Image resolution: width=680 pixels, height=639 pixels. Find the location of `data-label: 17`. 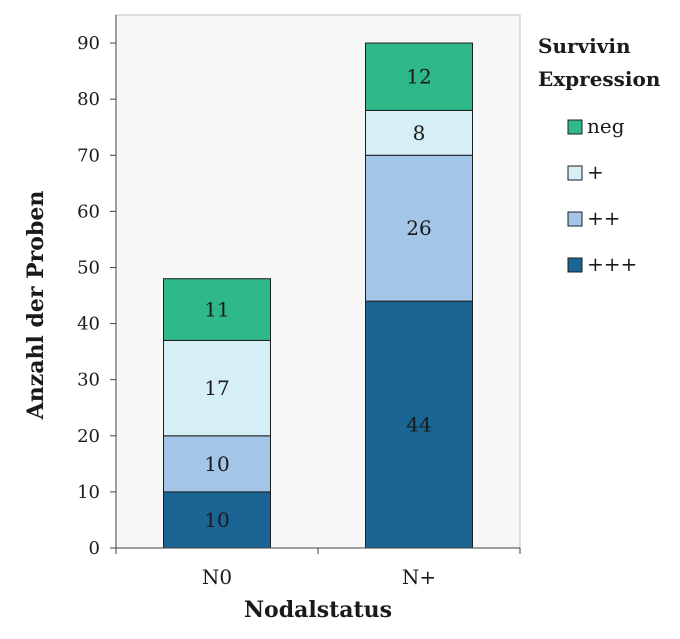

data-label: 17 is located at coordinates (216, 388).